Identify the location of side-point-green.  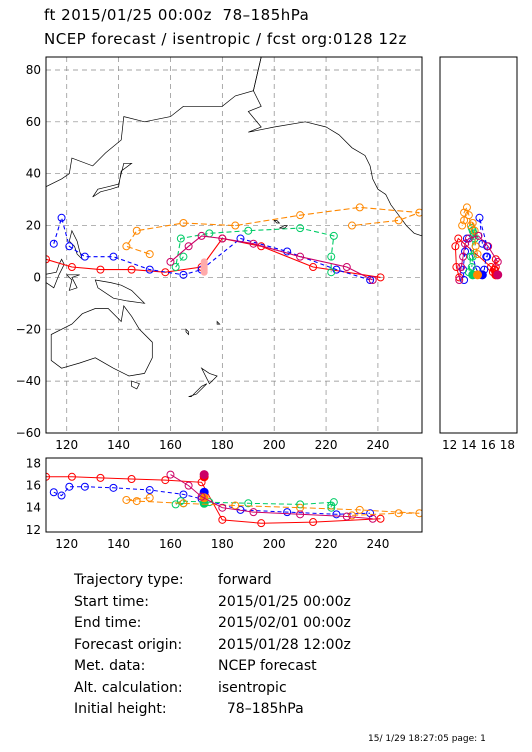
(470, 256).